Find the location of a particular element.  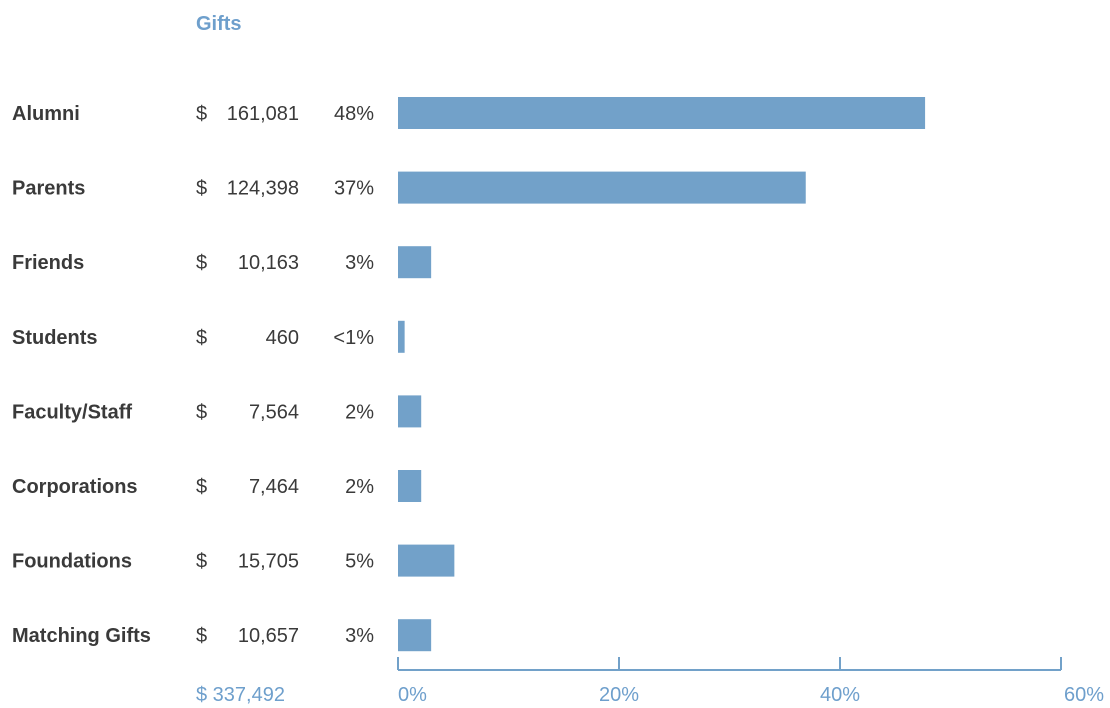

bar-corporations is located at coordinates (410, 486).